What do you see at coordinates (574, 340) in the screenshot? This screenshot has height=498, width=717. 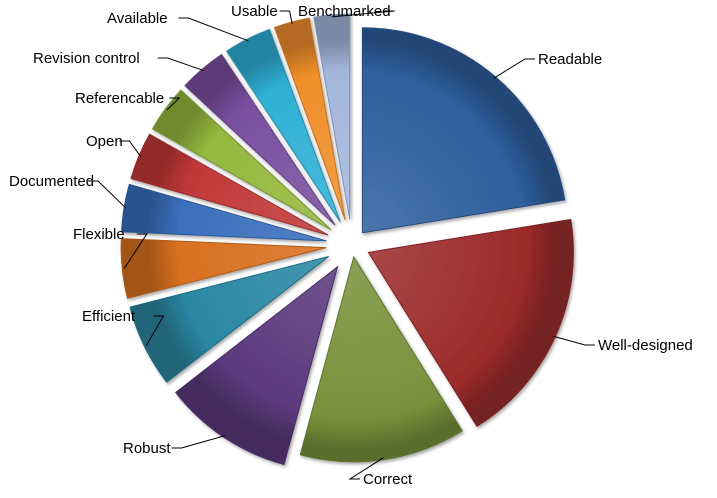 I see `leader-line-well-designed` at bounding box center [574, 340].